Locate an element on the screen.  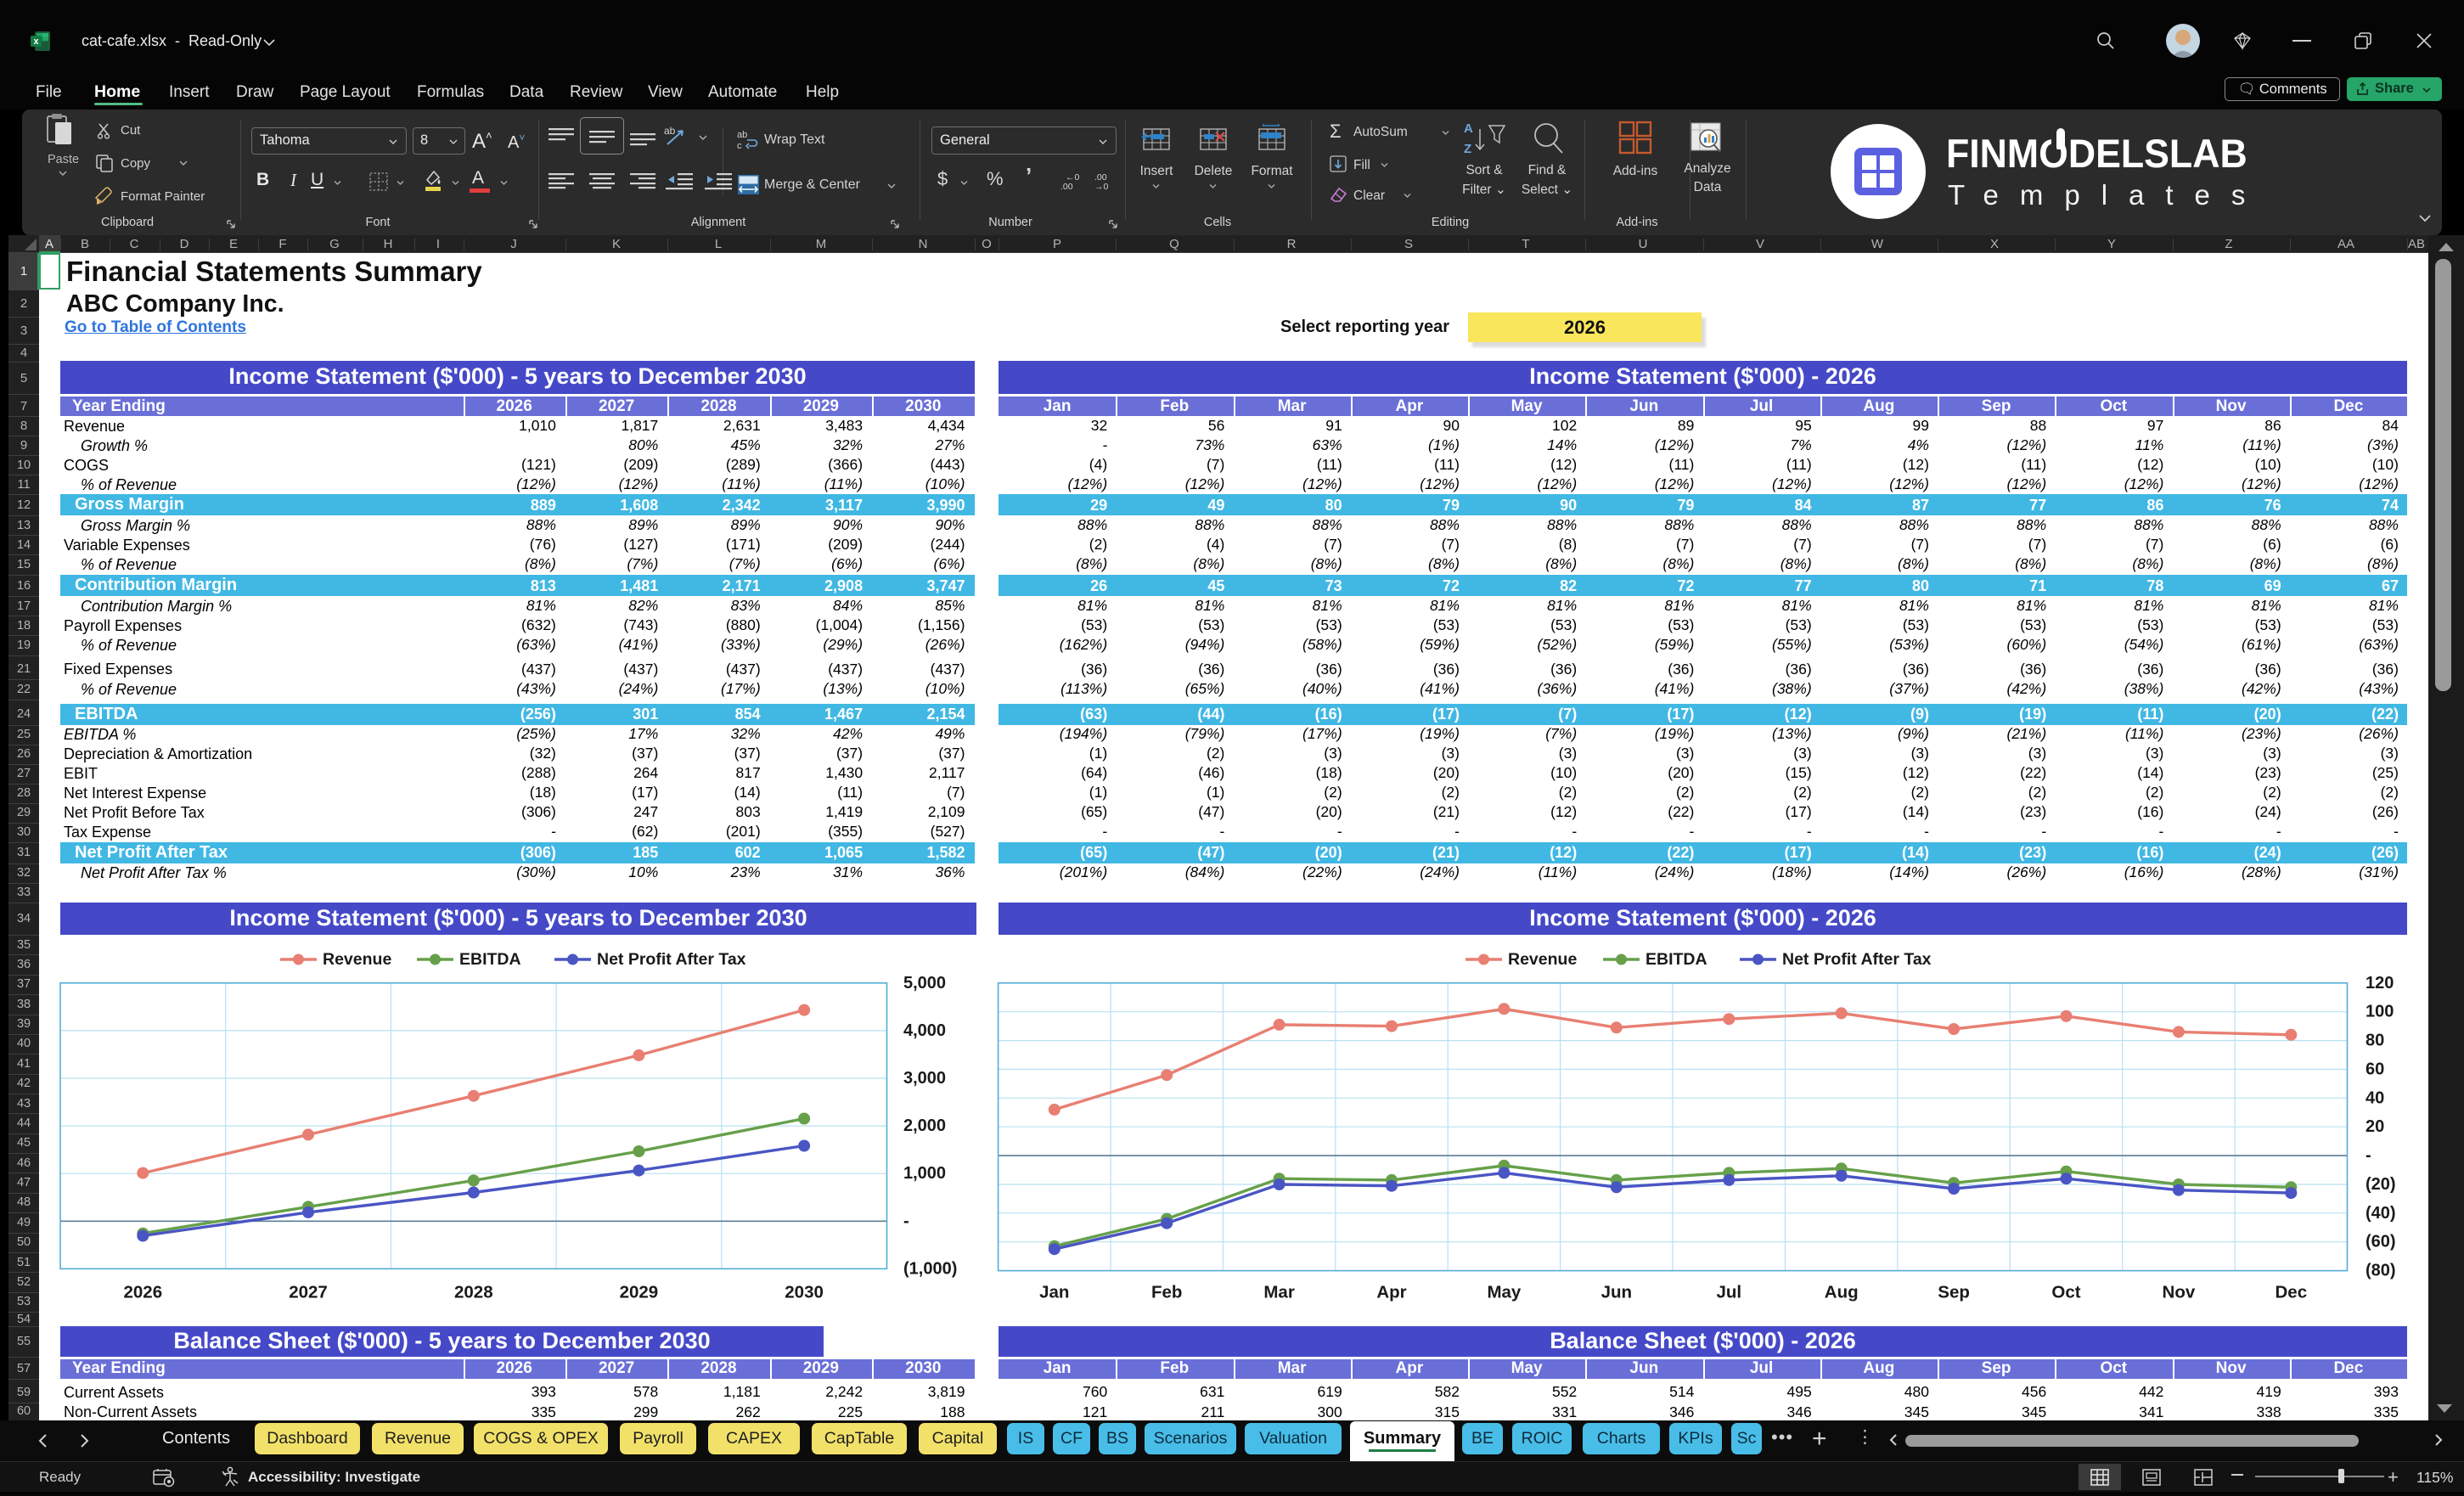
svg-text: Jan is located at coordinates (1054, 1292).